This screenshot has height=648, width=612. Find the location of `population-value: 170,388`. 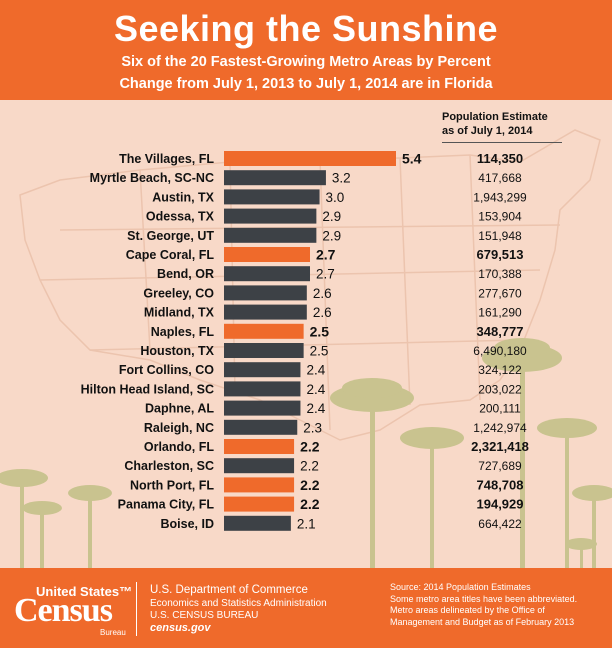

population-value: 170,388 is located at coordinates (500, 274).